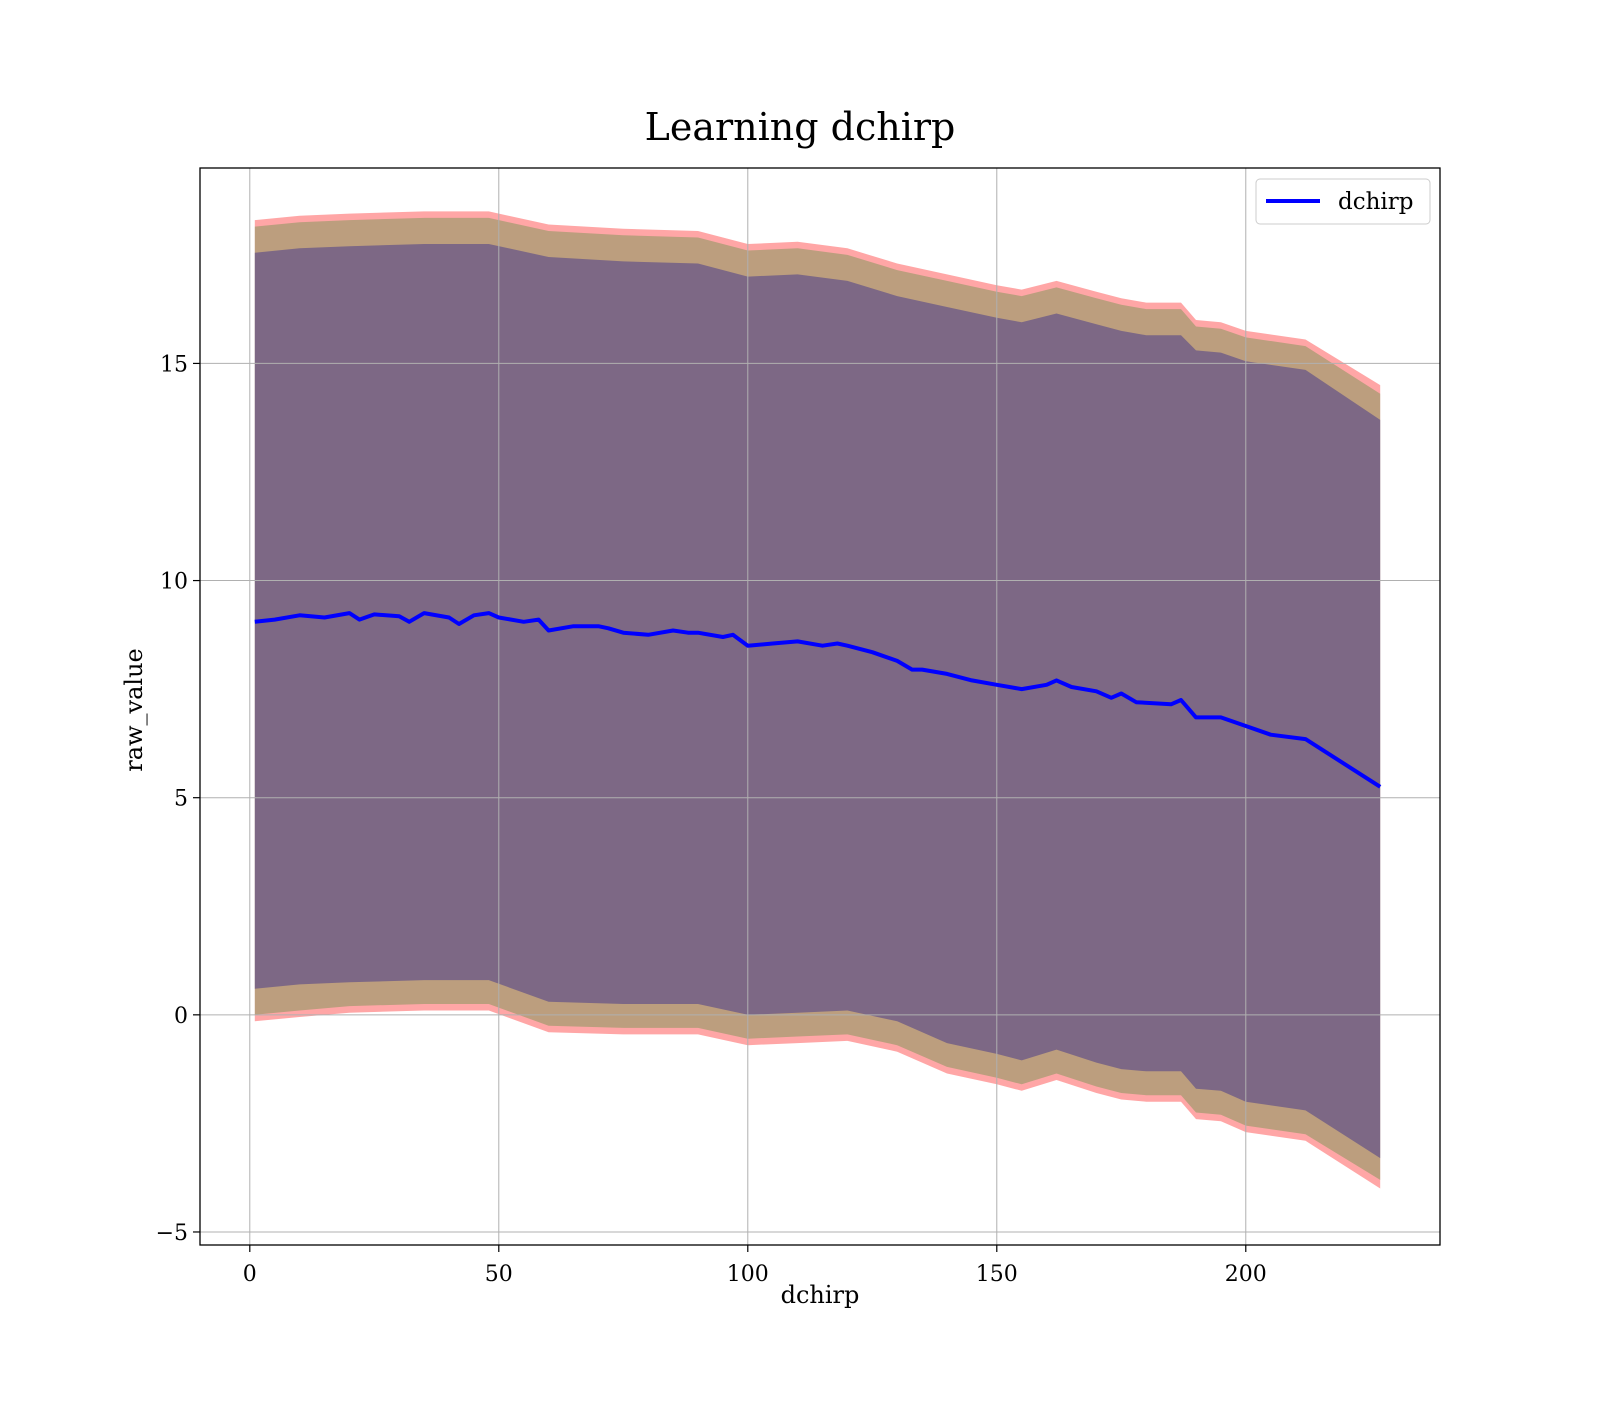 This screenshot has height=1405, width=1600. What do you see at coordinates (499, 1274) in the screenshot?
I see `x-tick-label: 50` at bounding box center [499, 1274].